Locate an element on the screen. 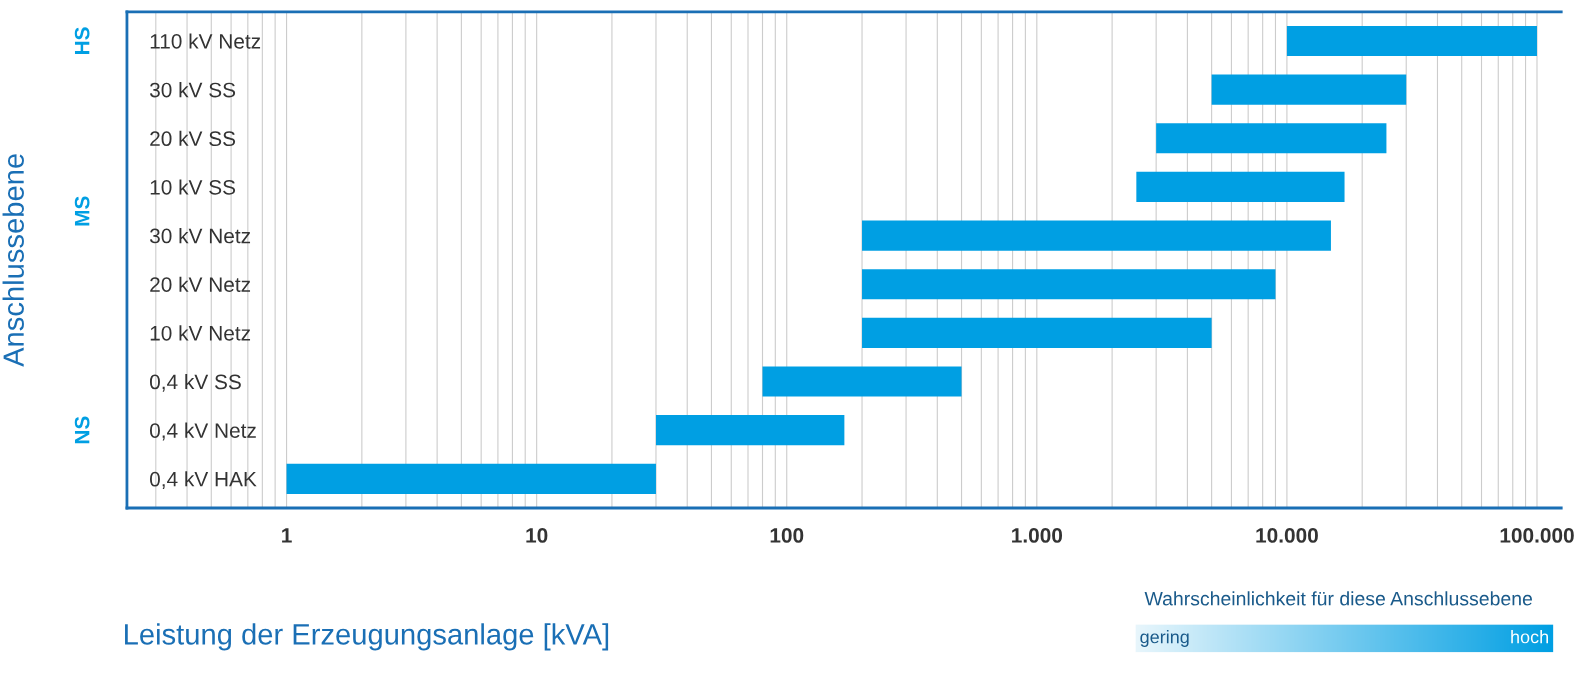  x-tick-label: 100.000 is located at coordinates (1537, 535).